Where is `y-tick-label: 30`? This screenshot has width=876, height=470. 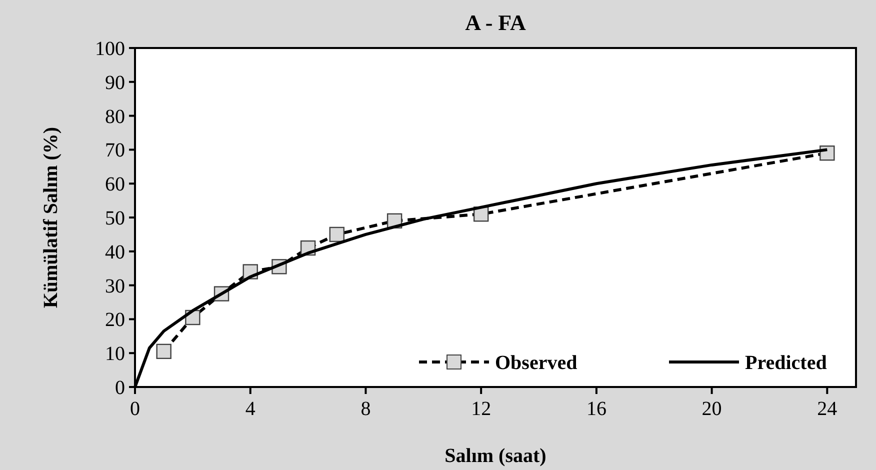
y-tick-label: 30 is located at coordinates (115, 286).